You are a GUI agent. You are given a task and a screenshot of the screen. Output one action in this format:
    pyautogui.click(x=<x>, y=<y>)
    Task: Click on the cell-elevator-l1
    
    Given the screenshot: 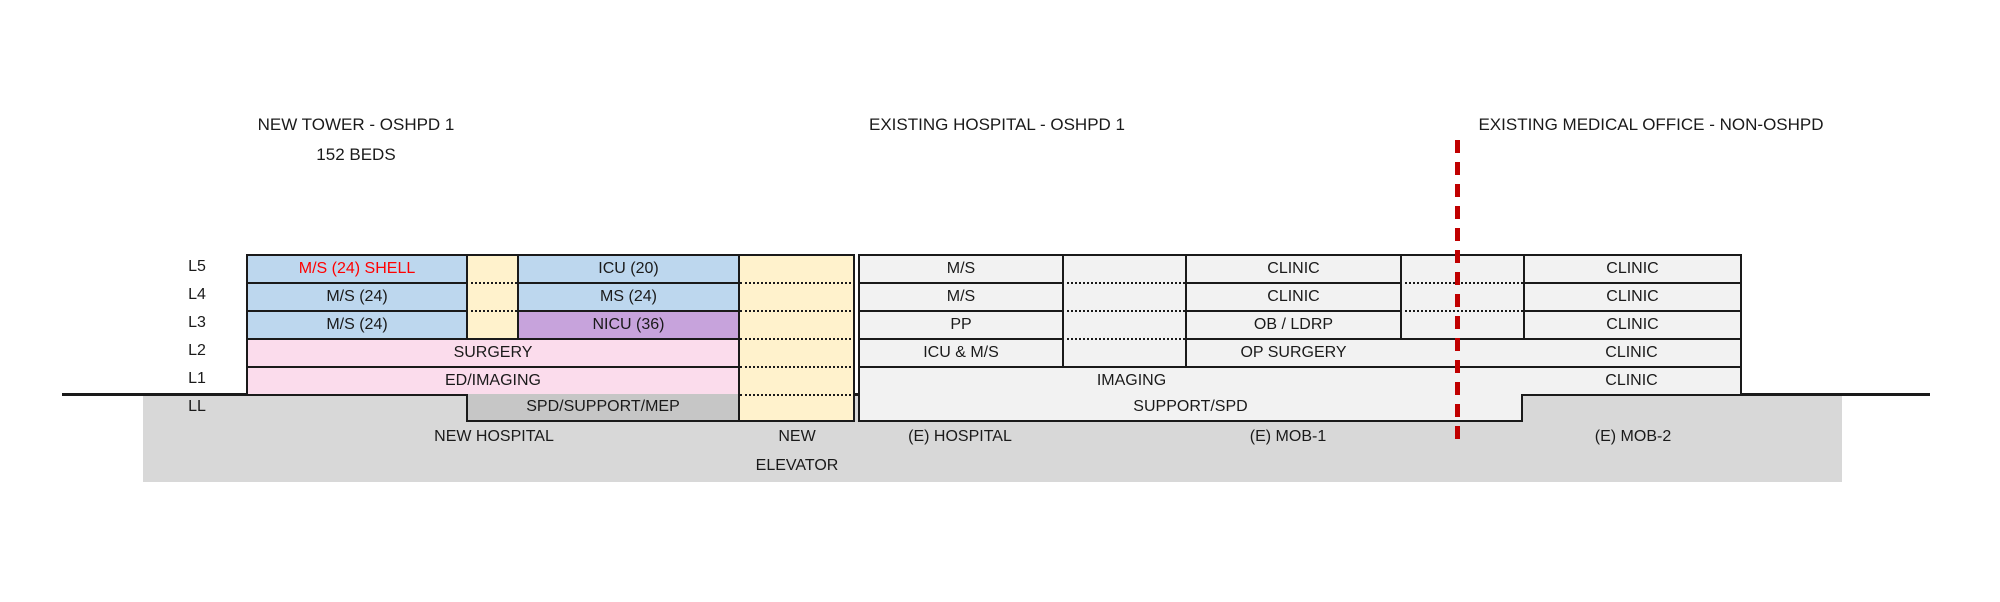 What is the action you would take?
    pyautogui.click(x=797, y=380)
    